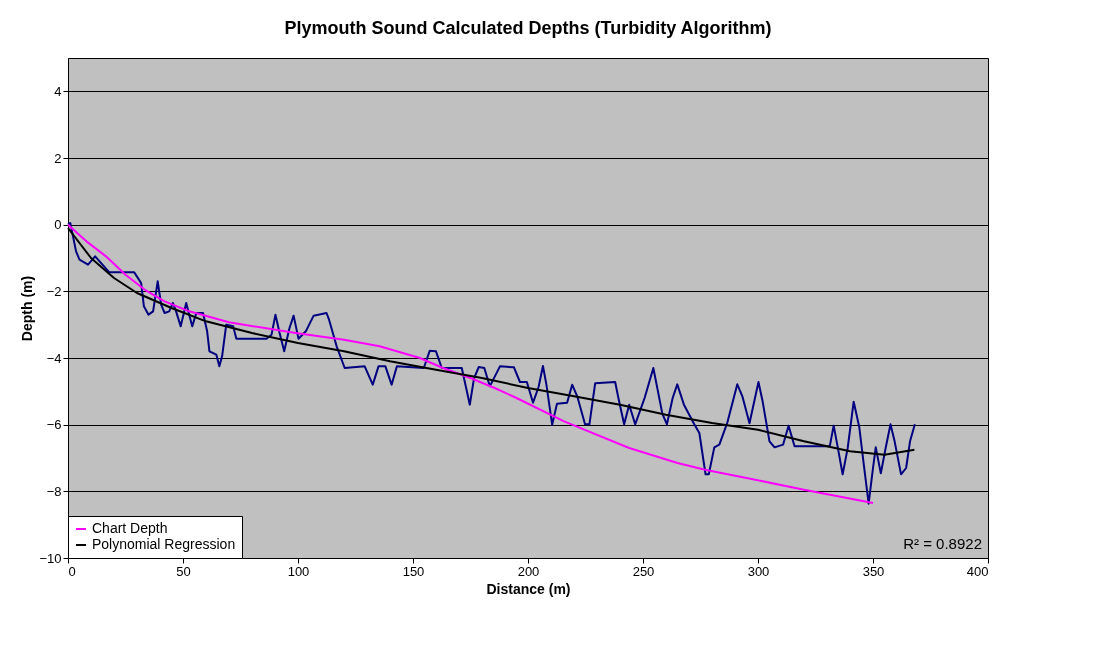  What do you see at coordinates (873, 571) in the screenshot?
I see `x-tick-label: 350` at bounding box center [873, 571].